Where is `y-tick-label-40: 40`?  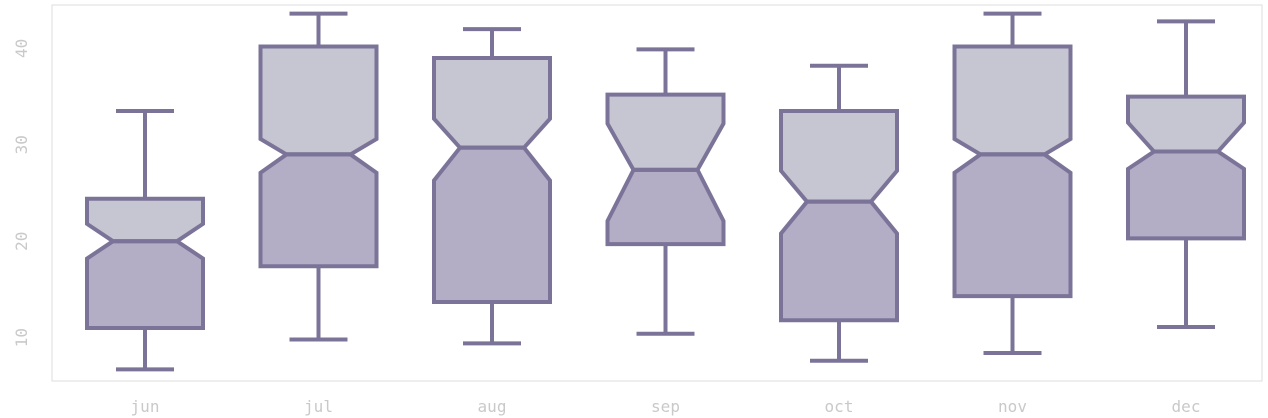 y-tick-label-40: 40 is located at coordinates (21, 48).